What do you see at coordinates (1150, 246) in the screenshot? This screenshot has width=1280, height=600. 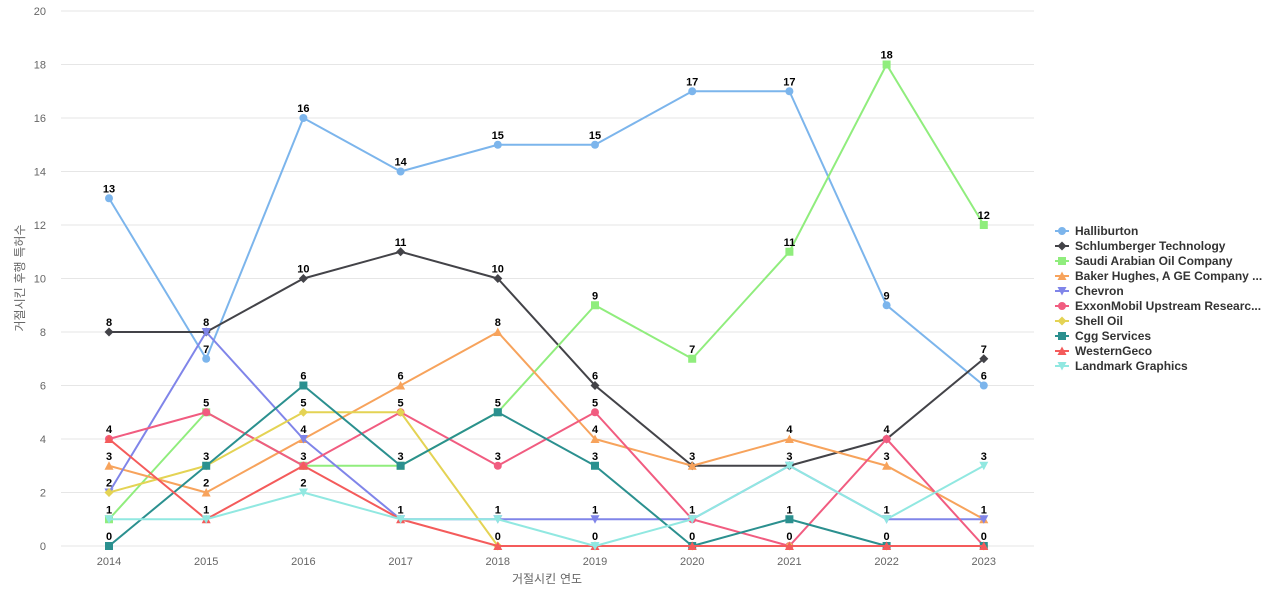 I see `legend-label: Schlumberger Technology` at bounding box center [1150, 246].